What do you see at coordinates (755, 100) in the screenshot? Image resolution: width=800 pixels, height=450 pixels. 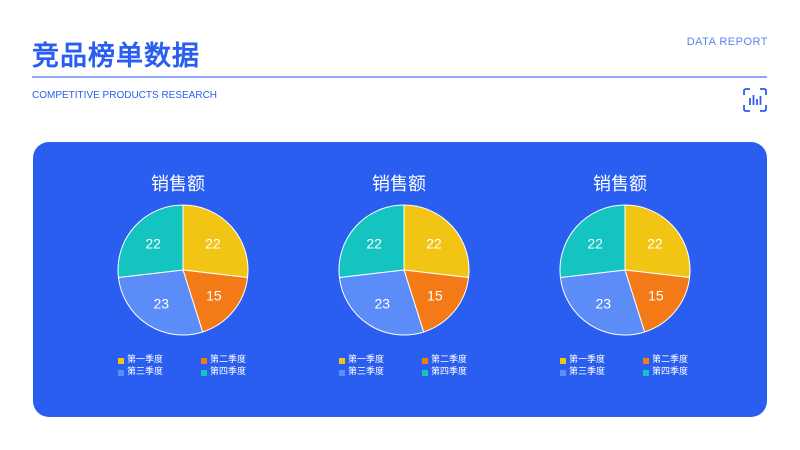 I see `scan-chart-icon` at bounding box center [755, 100].